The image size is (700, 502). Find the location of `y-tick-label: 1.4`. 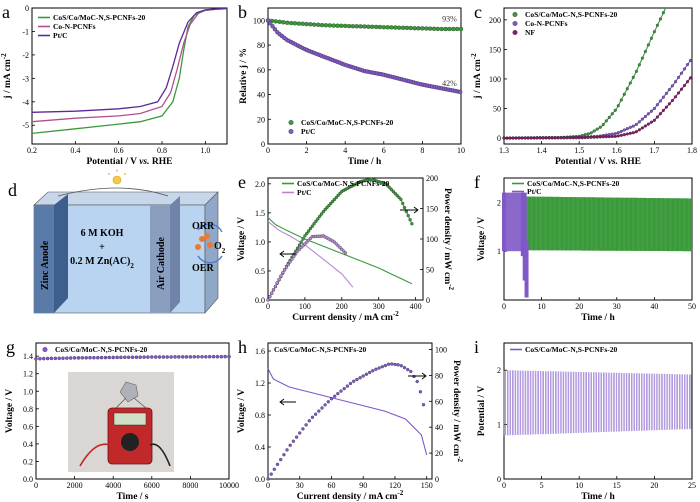

y-tick-label: 1.4 is located at coordinates (28, 356).